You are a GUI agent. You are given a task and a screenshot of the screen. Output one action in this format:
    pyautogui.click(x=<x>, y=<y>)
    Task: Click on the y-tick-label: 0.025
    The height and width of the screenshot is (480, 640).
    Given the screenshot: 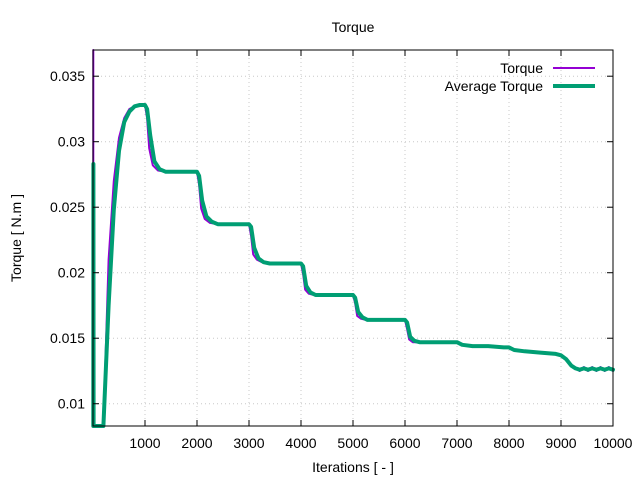 What is the action you would take?
    pyautogui.click(x=67, y=207)
    